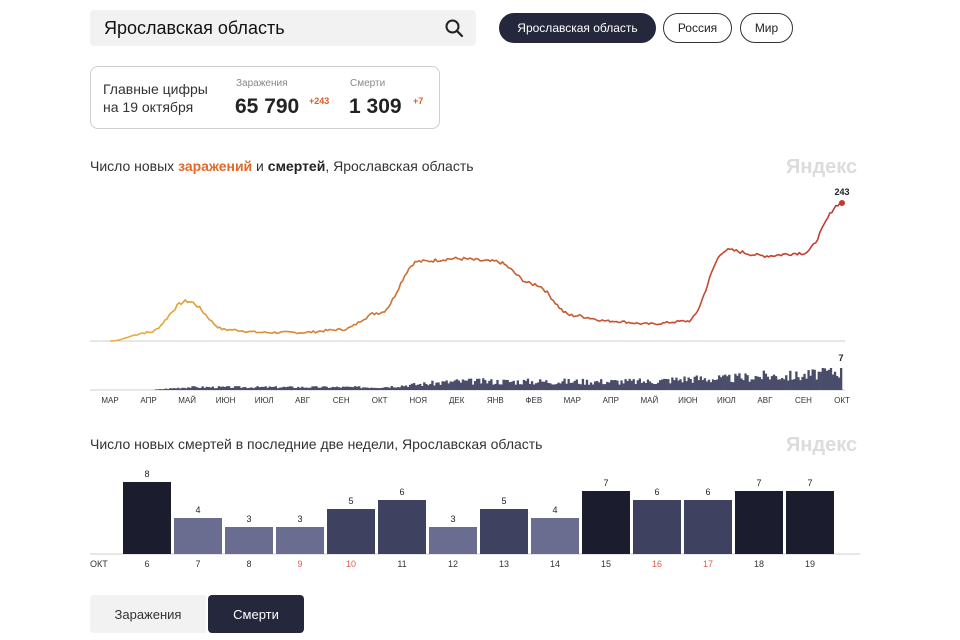 Image resolution: width=960 pixels, height=640 pixels. Describe the element at coordinates (822, 167) in the screenshot. I see `chart1-brand-logo: Яндекс` at that location.